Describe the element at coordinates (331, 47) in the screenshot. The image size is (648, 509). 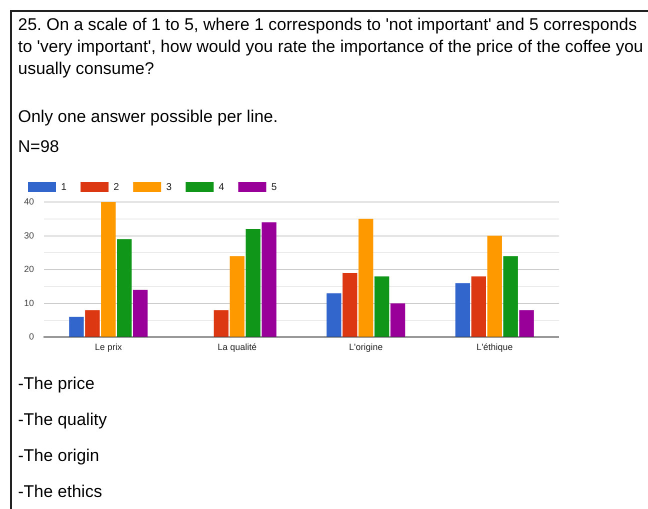
I see `chart-title: 25. On a scale of 1 to 5, where 1 corresponds to 'not important' and 5 corresponds to 'very important', how would you rate the importance of the price of the coffee you usually consume?` at that location.